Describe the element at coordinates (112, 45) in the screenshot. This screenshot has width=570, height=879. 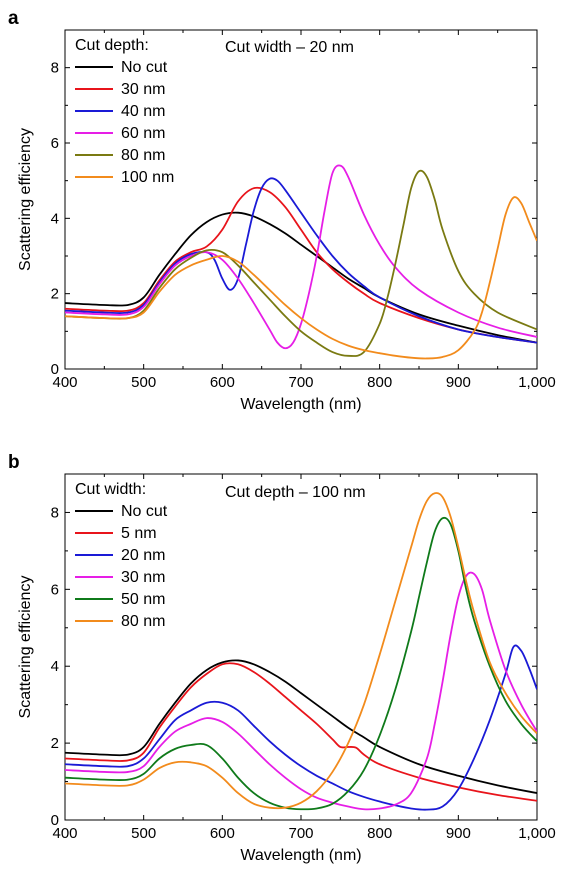
I see `legend-title: Cut depth:` at that location.